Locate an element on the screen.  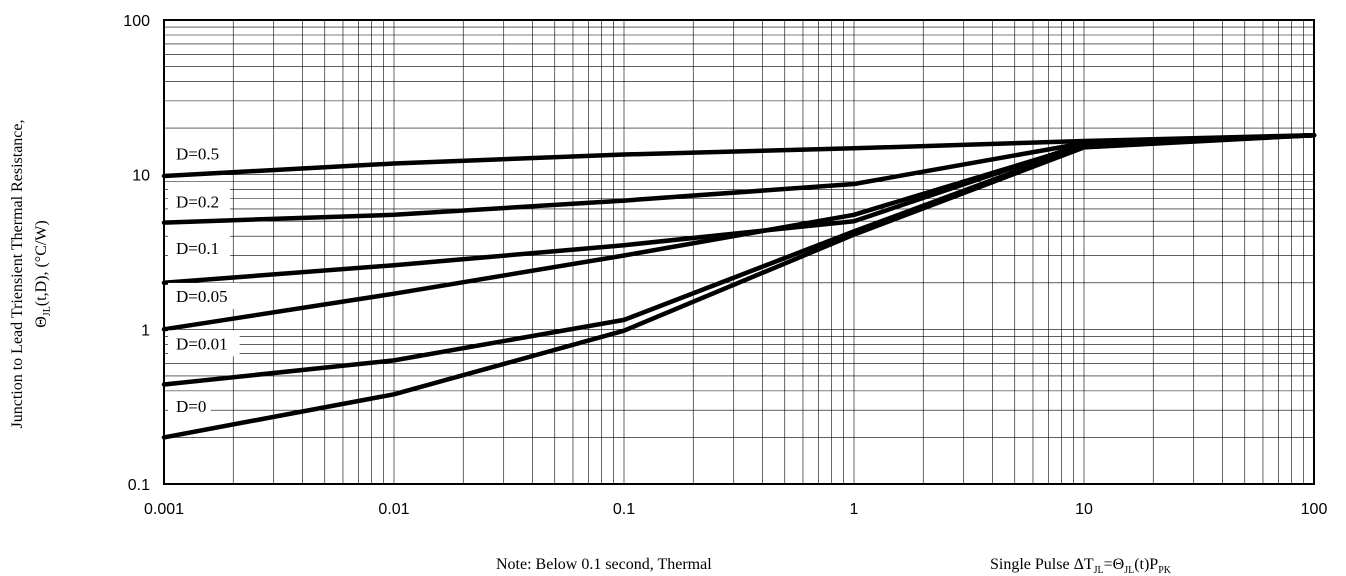
x-tick-label: 0.01 is located at coordinates (393, 509).